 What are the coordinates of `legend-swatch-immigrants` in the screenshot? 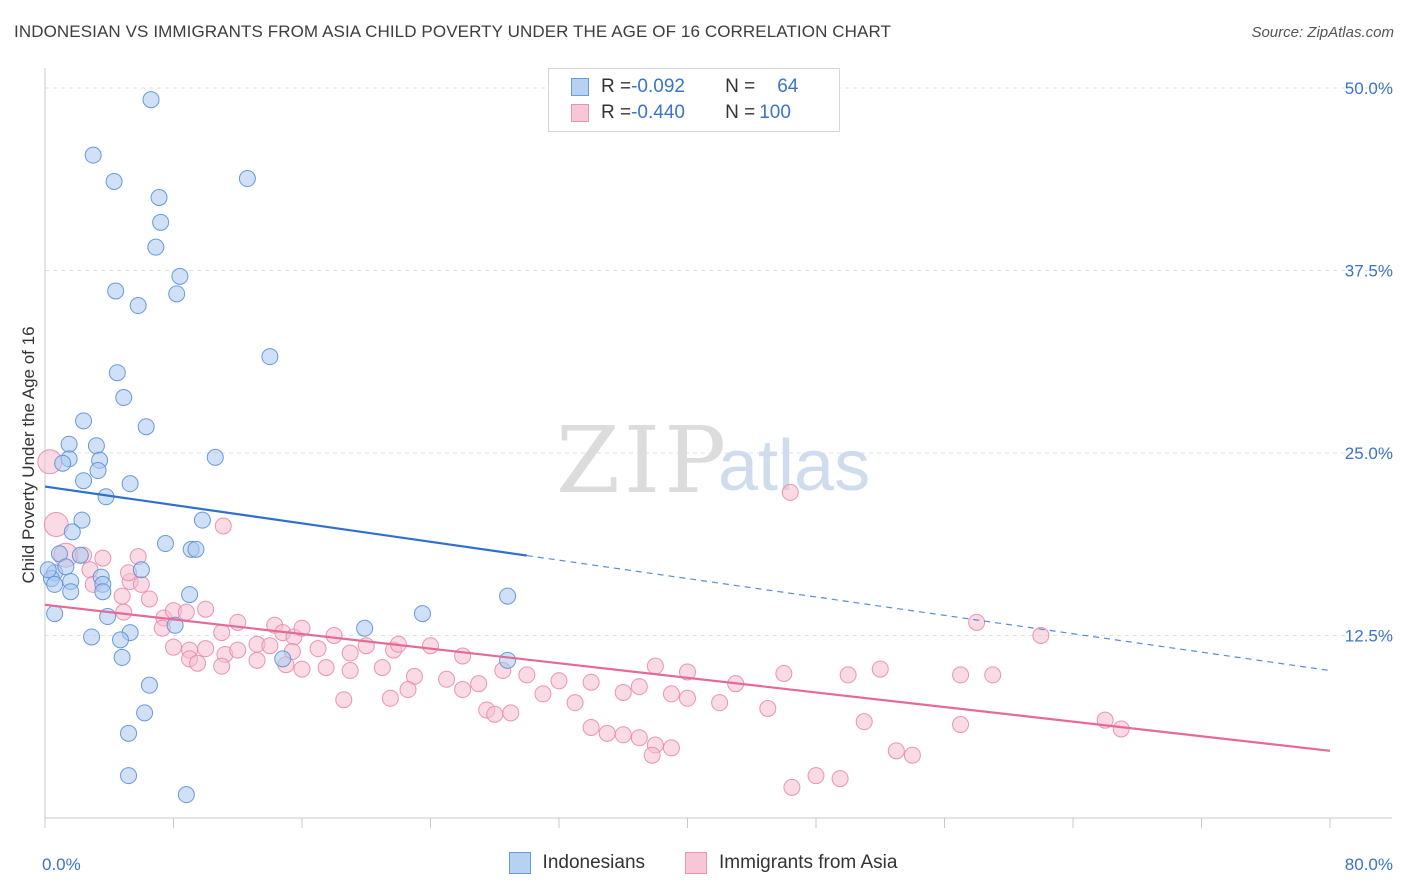 It's located at (696, 863).